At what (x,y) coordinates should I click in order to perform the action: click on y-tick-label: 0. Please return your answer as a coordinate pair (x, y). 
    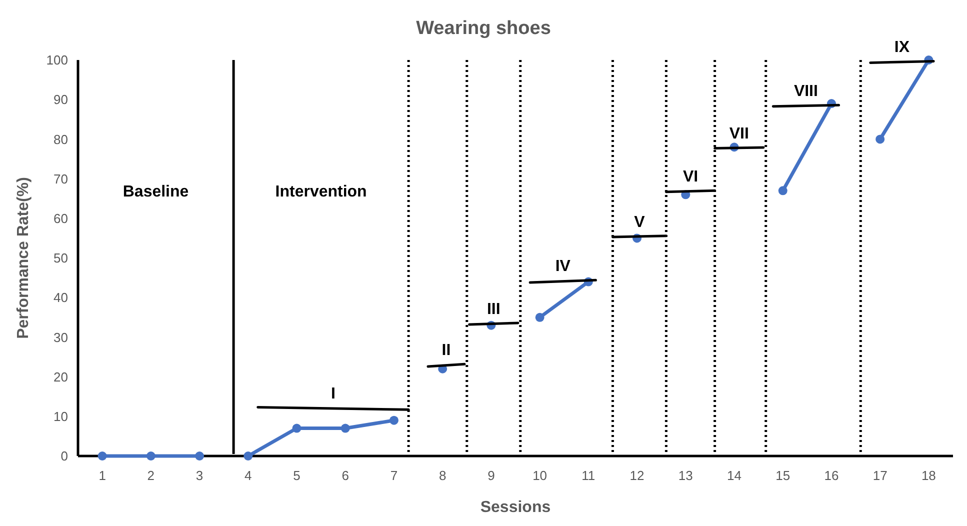
    Looking at the image, I should click on (64, 456).